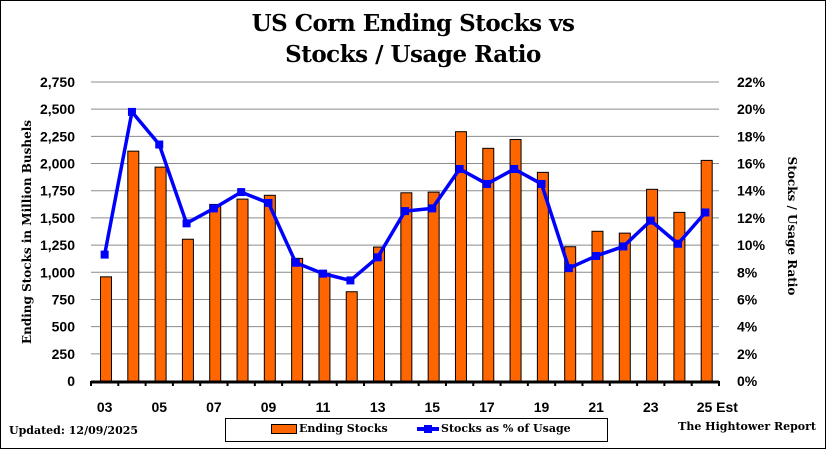 This screenshot has height=449, width=826. Describe the element at coordinates (751, 191) in the screenshot. I see `y2-tick-label: 14%` at that location.